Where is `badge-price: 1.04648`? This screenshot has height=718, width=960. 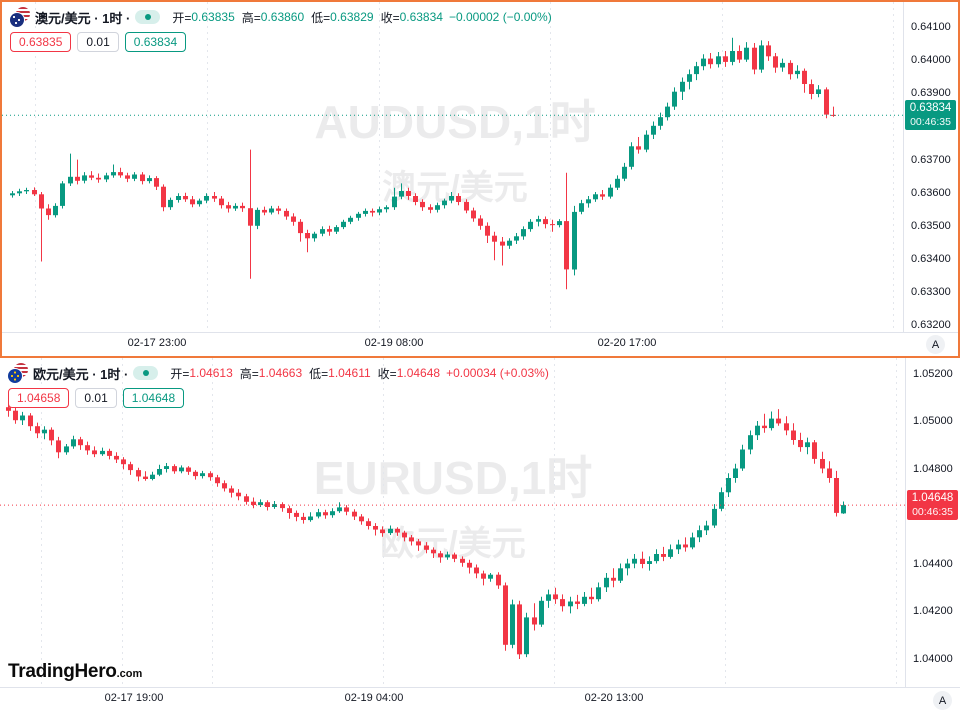
badge-price: 1.04648 is located at coordinates (932, 498).